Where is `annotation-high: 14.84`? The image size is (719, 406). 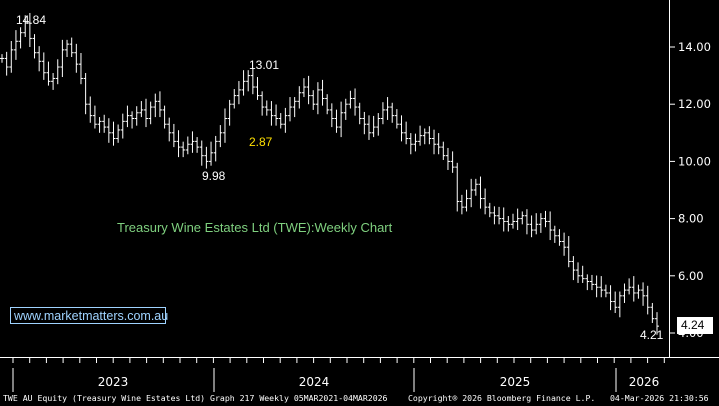
annotation-high: 14.84 is located at coordinates (31, 20).